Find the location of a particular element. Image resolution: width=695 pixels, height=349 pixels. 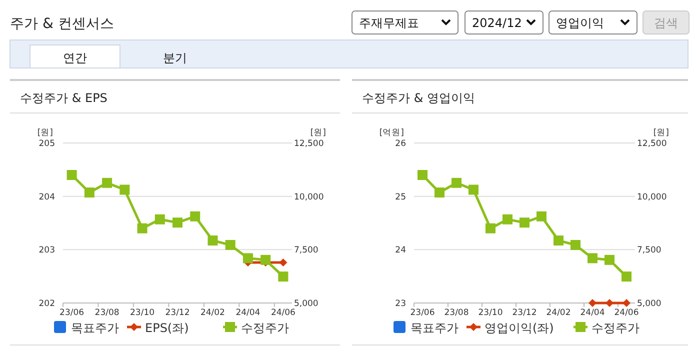

legend-label: 영업이익(좌) is located at coordinates (519, 328).